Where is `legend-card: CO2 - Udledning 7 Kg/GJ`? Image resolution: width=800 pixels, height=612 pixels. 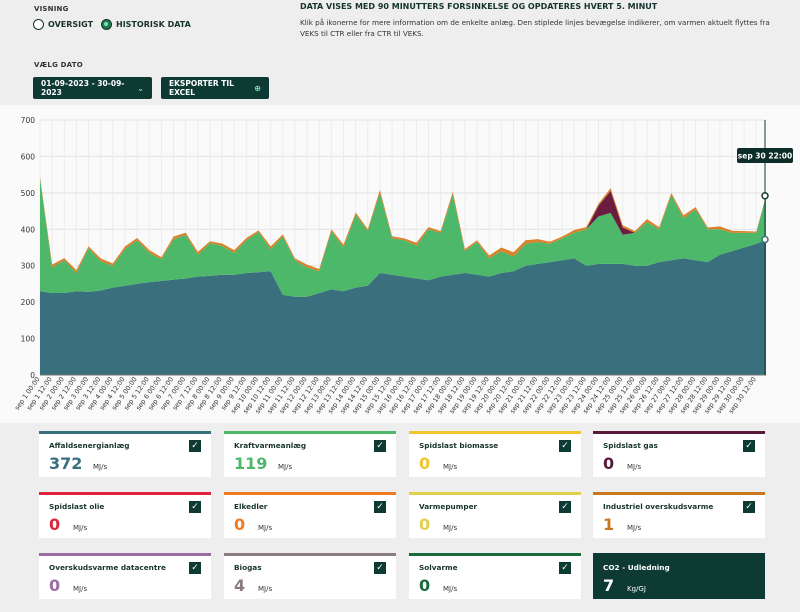 legend-card: CO2 - Udledning 7 Kg/GJ is located at coordinates (679, 576).